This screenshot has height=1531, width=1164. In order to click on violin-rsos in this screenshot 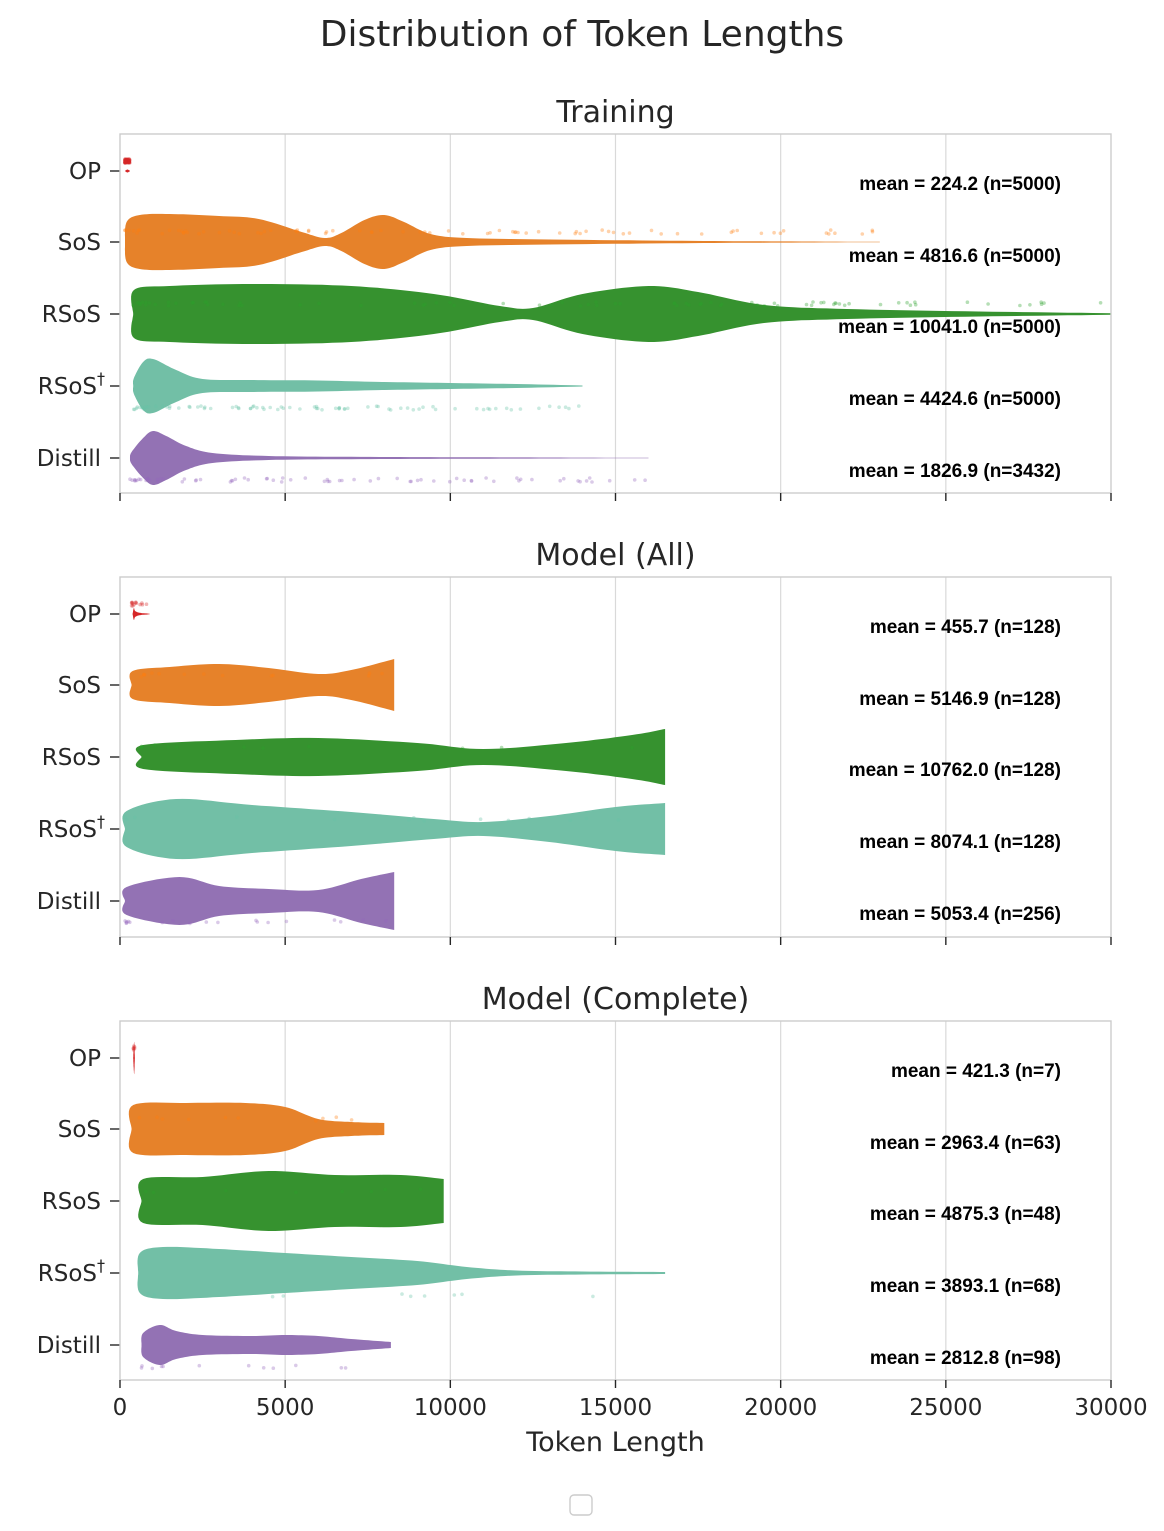, I will do `click(621, 314)`.